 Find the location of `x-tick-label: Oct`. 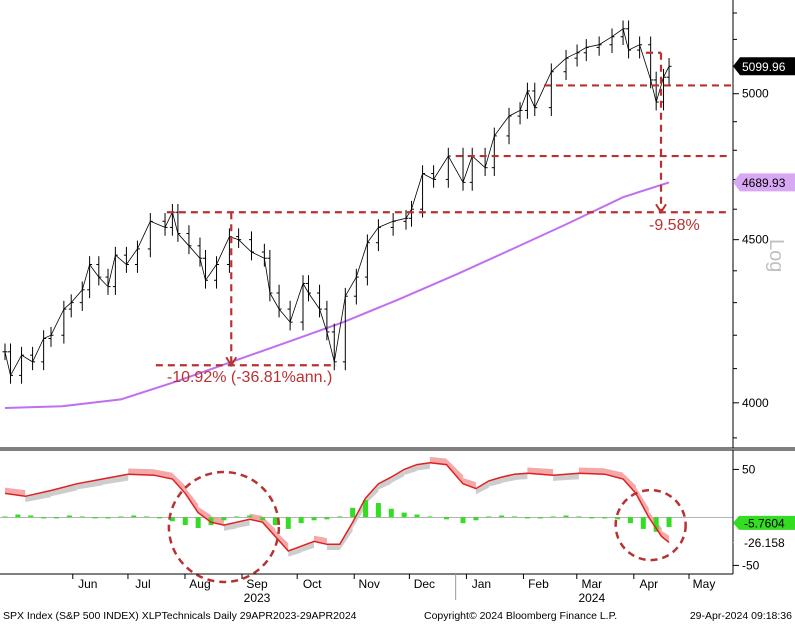

x-tick-label: Oct is located at coordinates (312, 584).